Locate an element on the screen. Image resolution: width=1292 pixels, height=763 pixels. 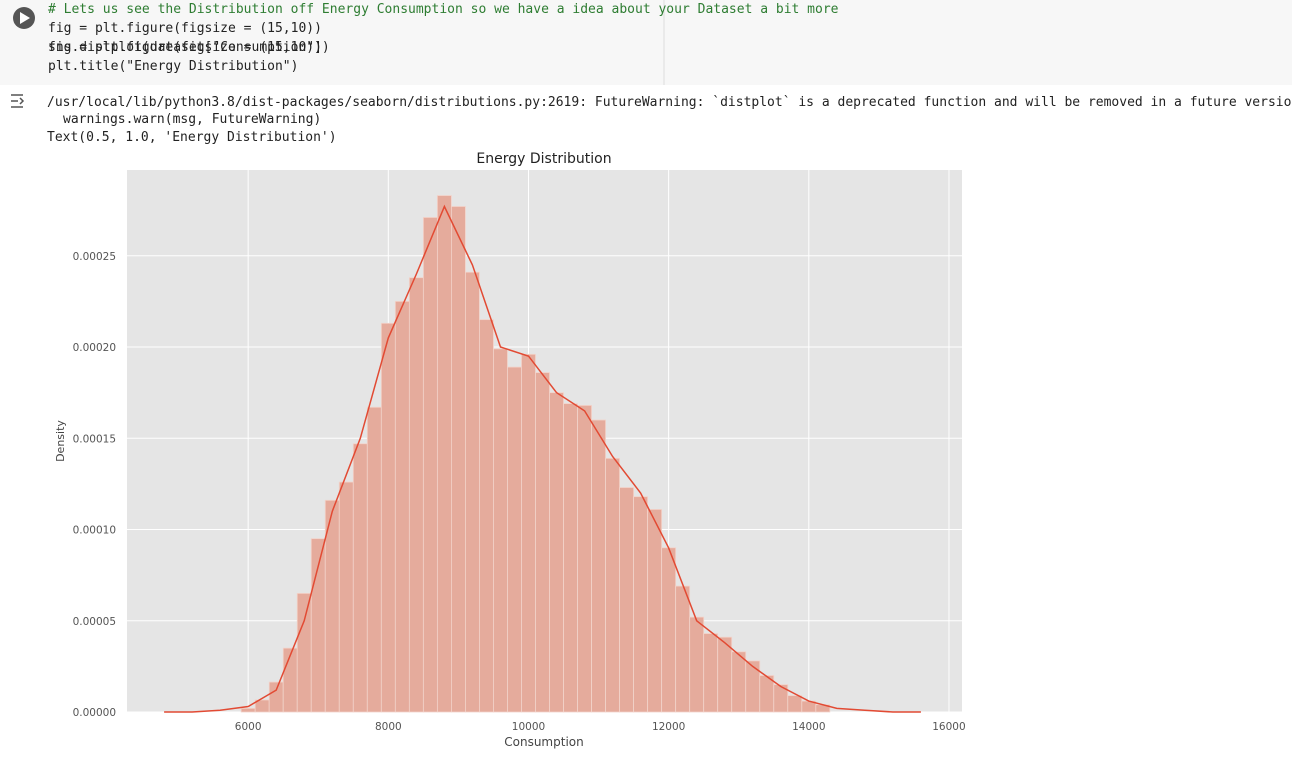
y-tick-label: 0.00015 is located at coordinates (94, 439).